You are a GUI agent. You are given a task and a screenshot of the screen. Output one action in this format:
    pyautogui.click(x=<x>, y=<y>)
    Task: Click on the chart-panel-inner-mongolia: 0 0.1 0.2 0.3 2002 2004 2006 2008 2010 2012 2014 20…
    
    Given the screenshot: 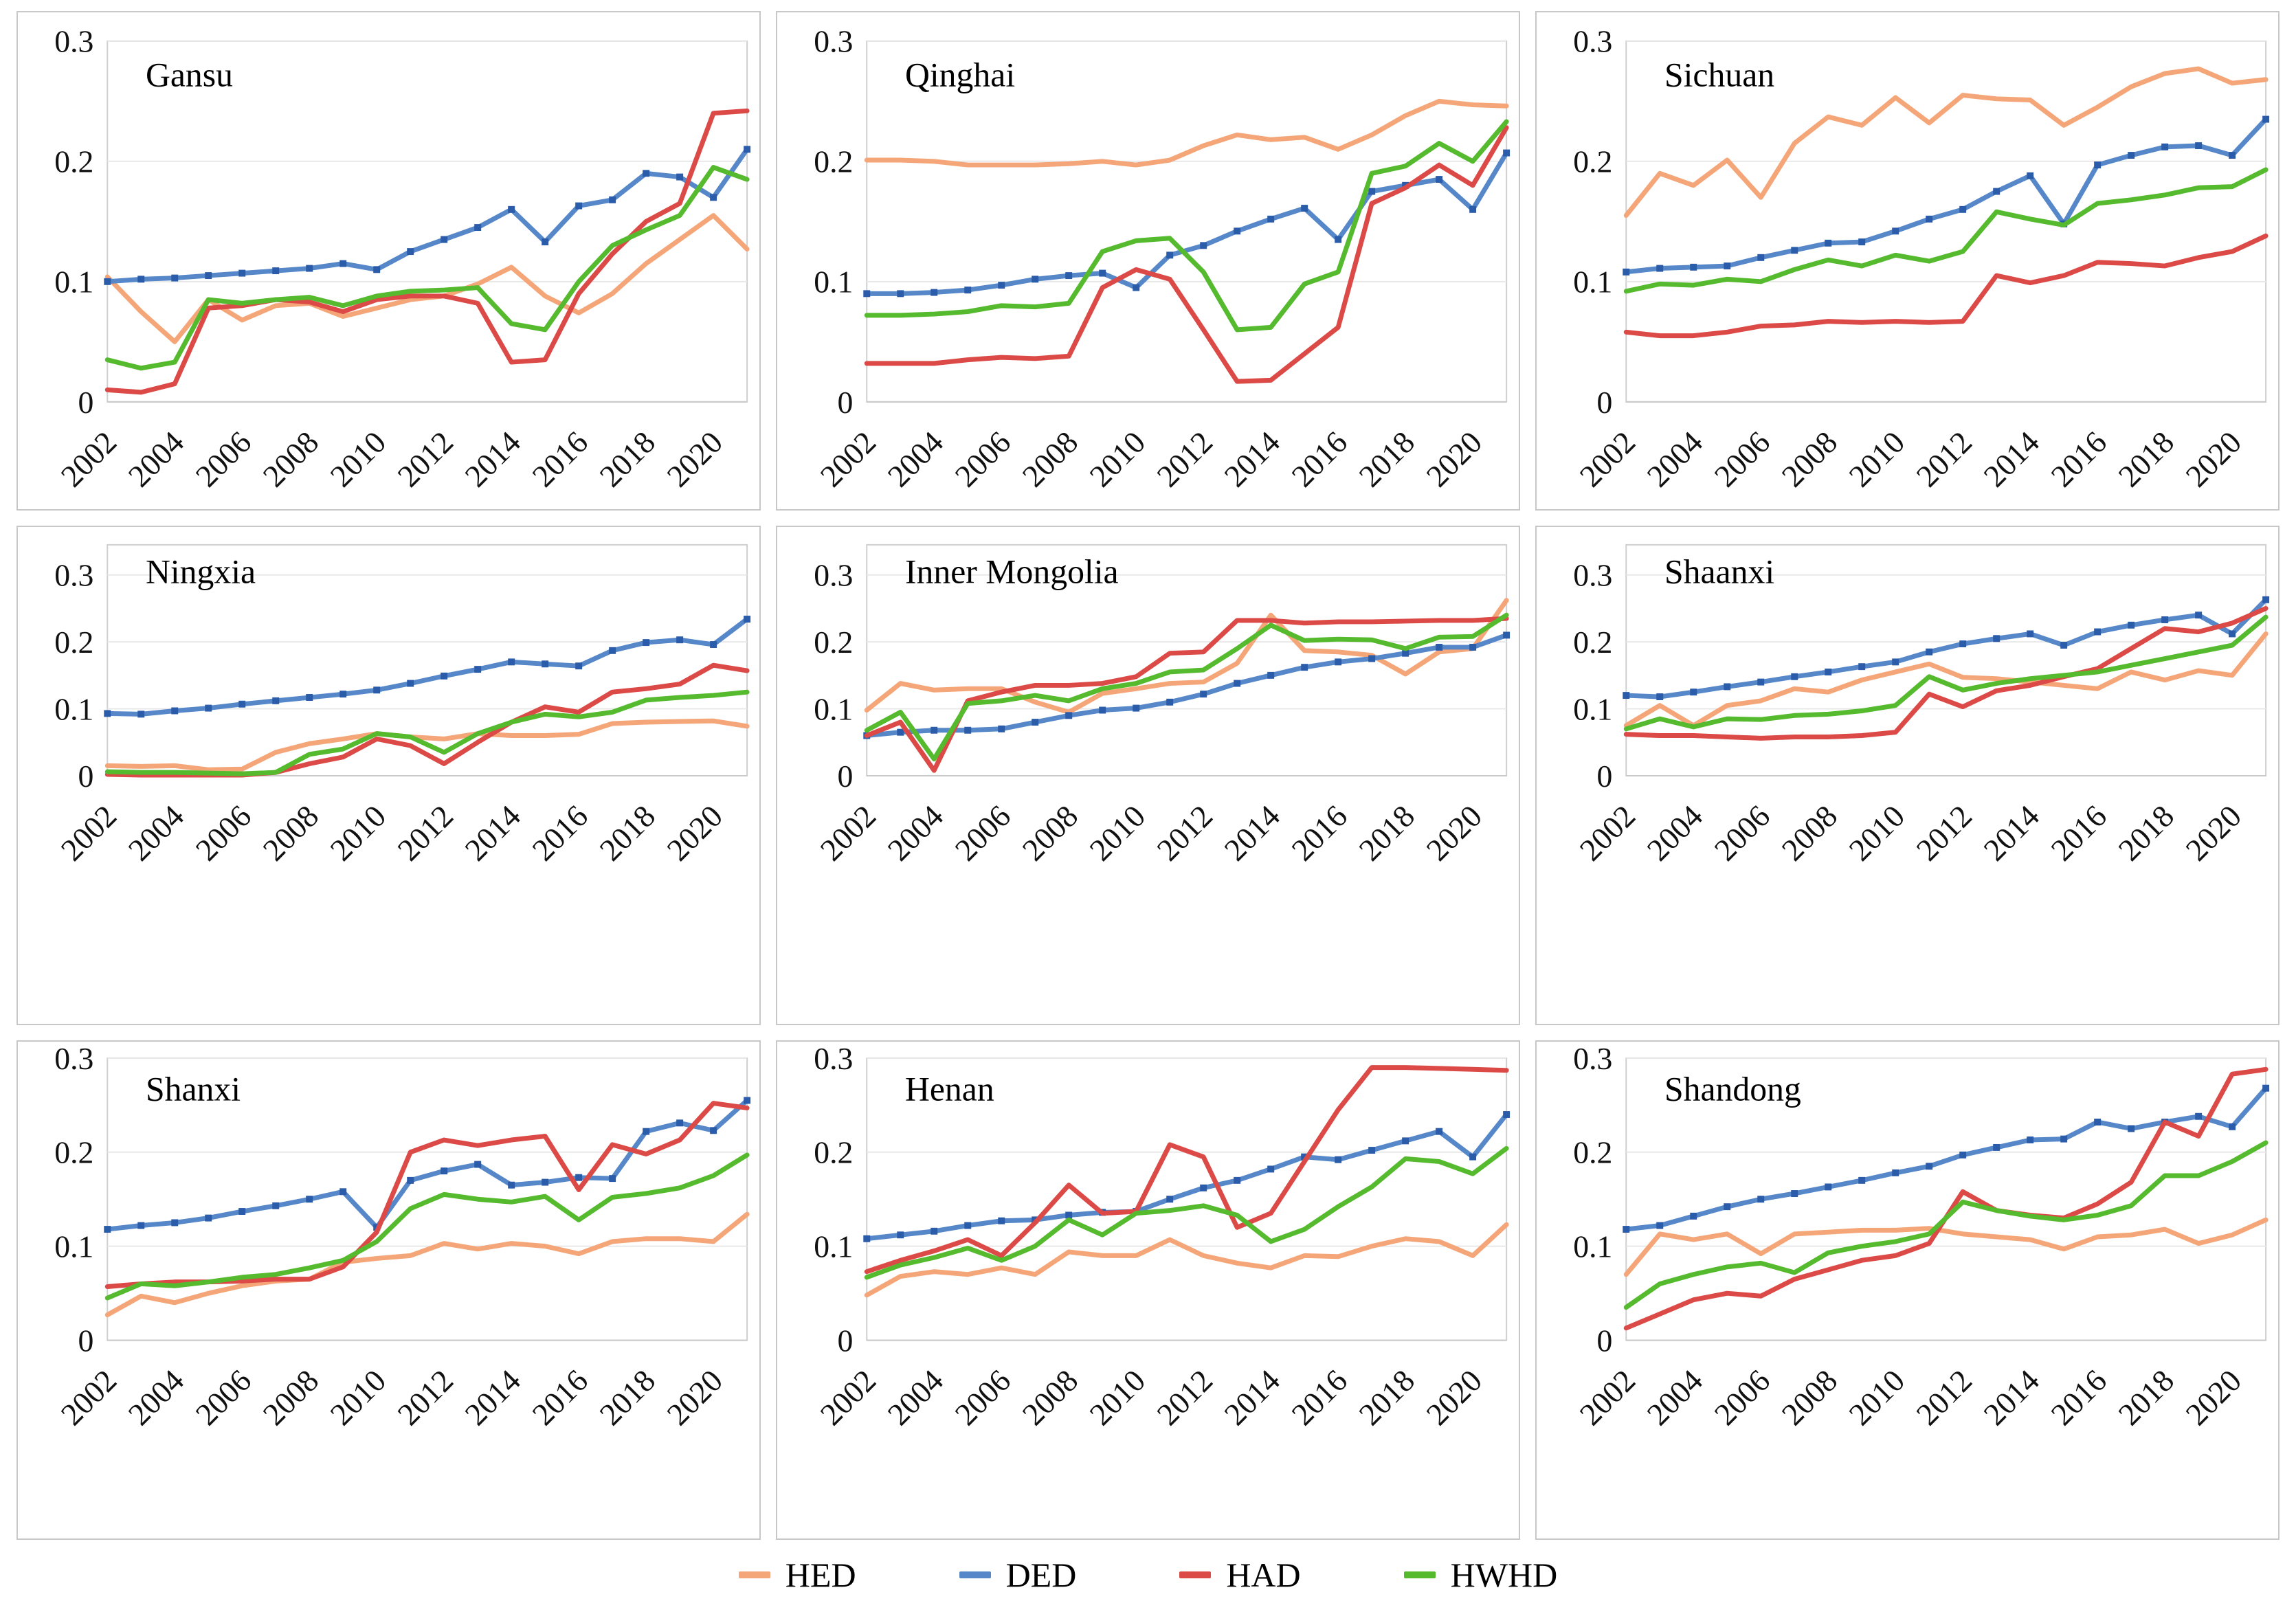 What is the action you would take?
    pyautogui.click(x=1148, y=775)
    